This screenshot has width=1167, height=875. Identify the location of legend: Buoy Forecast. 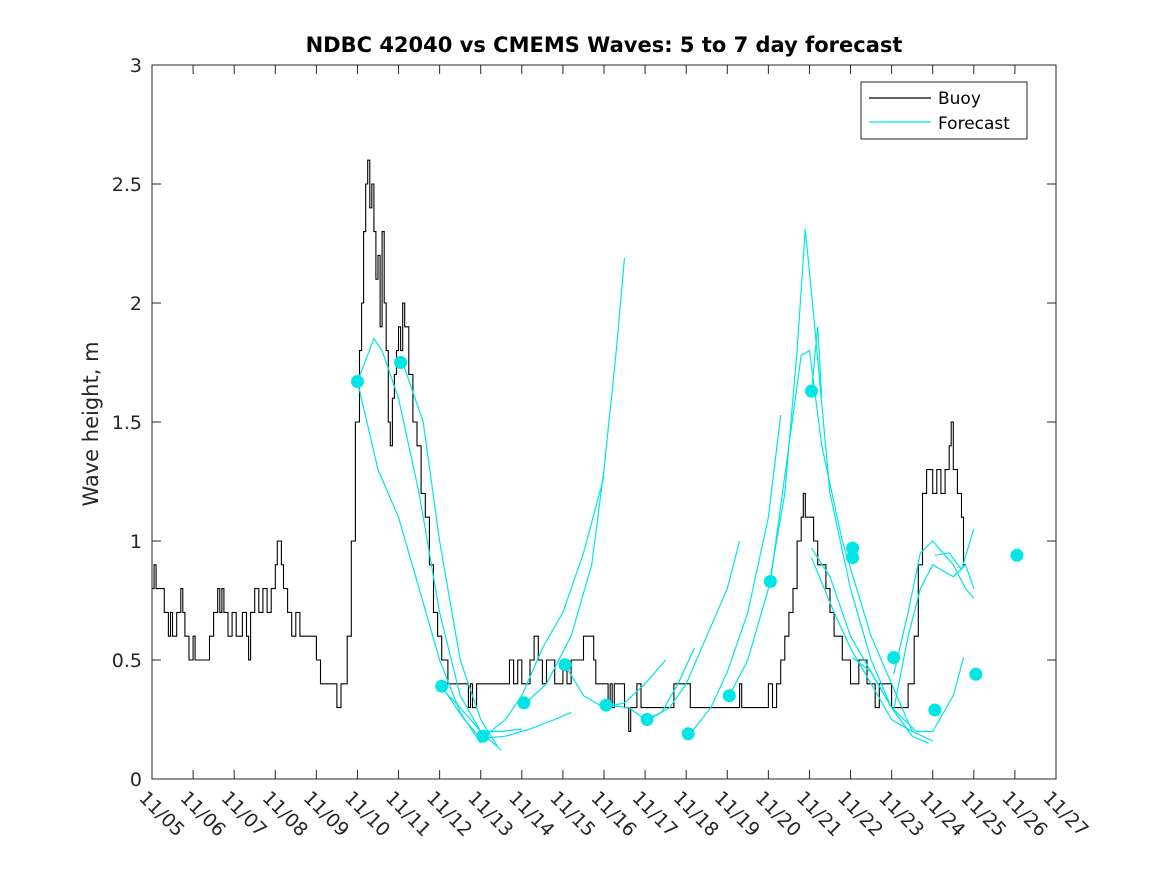
(944, 110).